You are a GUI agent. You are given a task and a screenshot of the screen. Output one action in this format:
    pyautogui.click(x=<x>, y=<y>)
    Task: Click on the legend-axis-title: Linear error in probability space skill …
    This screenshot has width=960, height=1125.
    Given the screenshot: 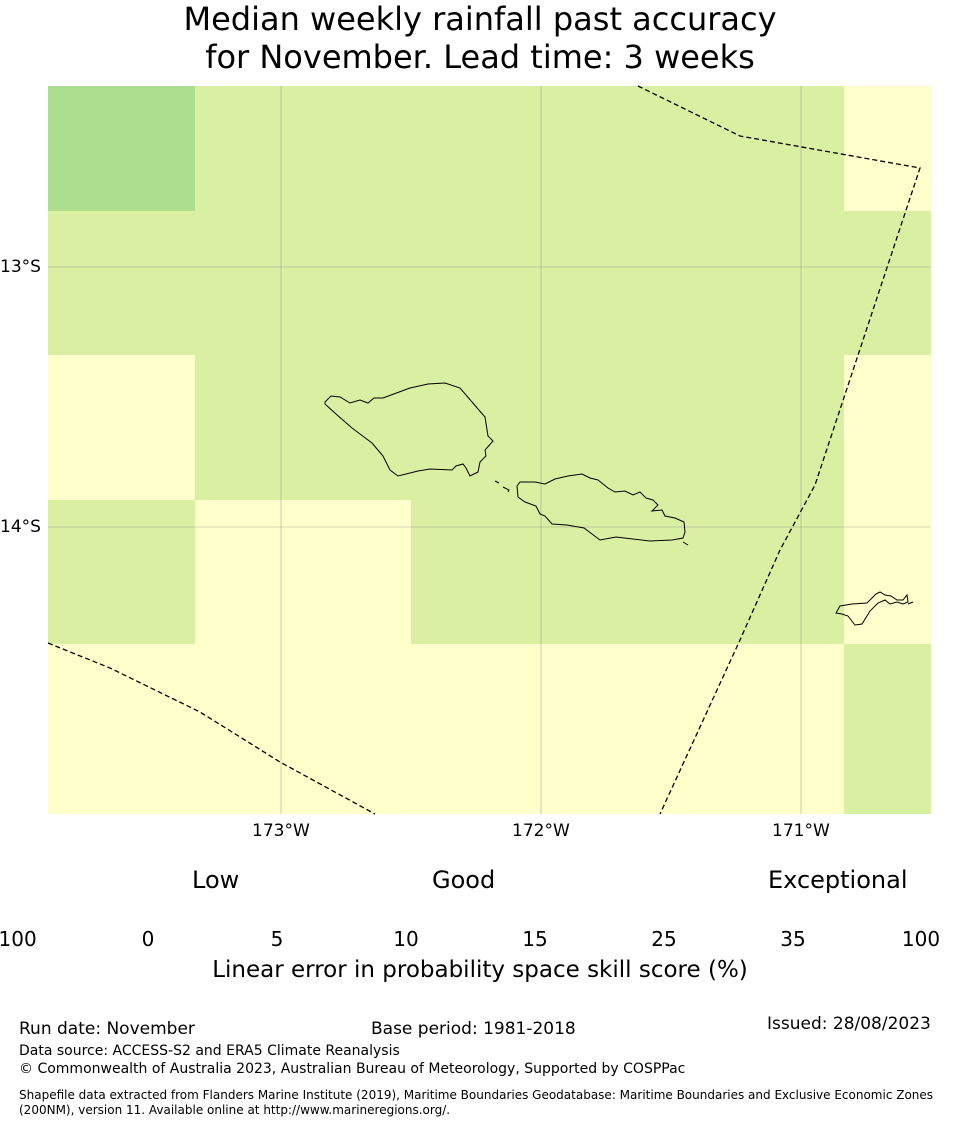 What is the action you would take?
    pyautogui.click(x=480, y=970)
    